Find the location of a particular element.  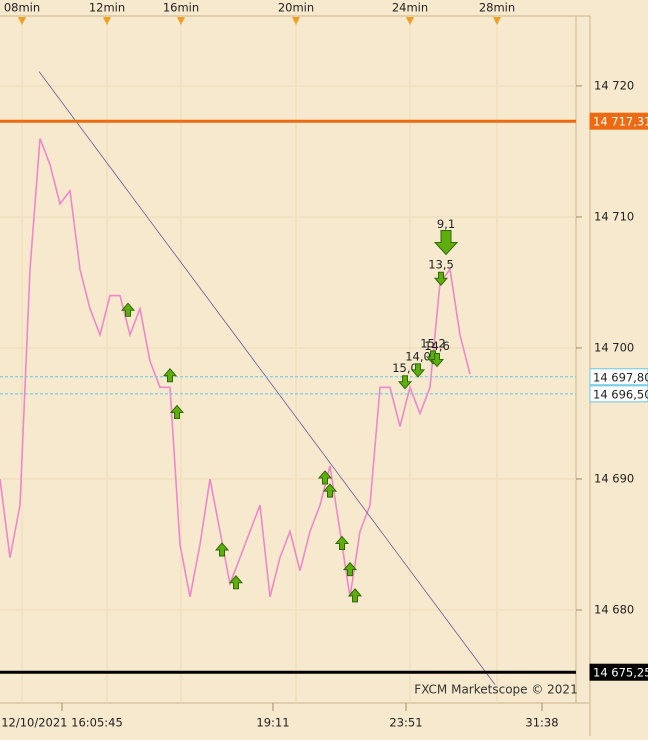

top-tick-label: 08min is located at coordinates (22, 8).